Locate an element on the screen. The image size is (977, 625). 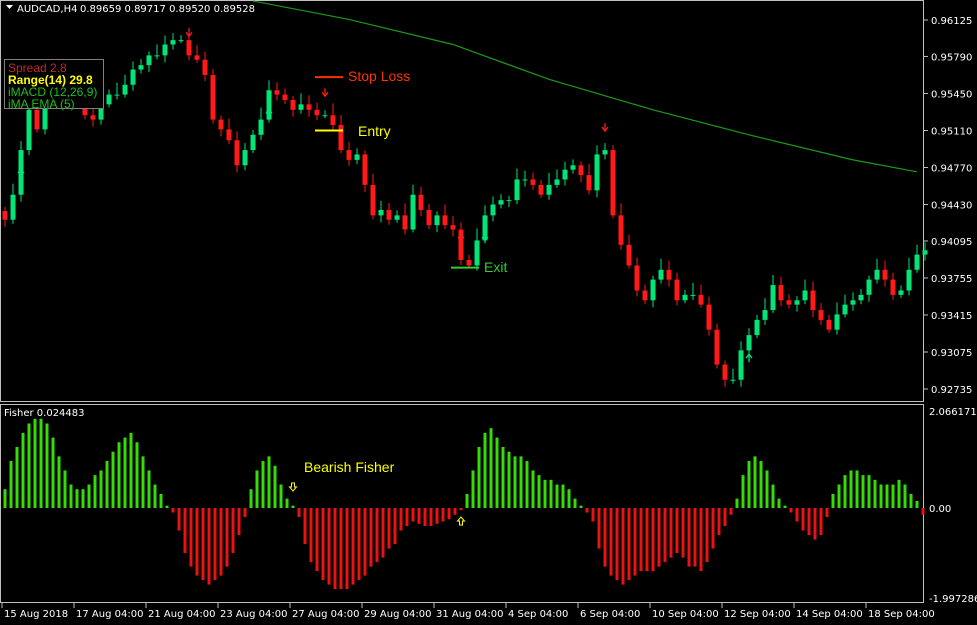
time-tick-label: 12 Sep 04:00 is located at coordinates (757, 614).